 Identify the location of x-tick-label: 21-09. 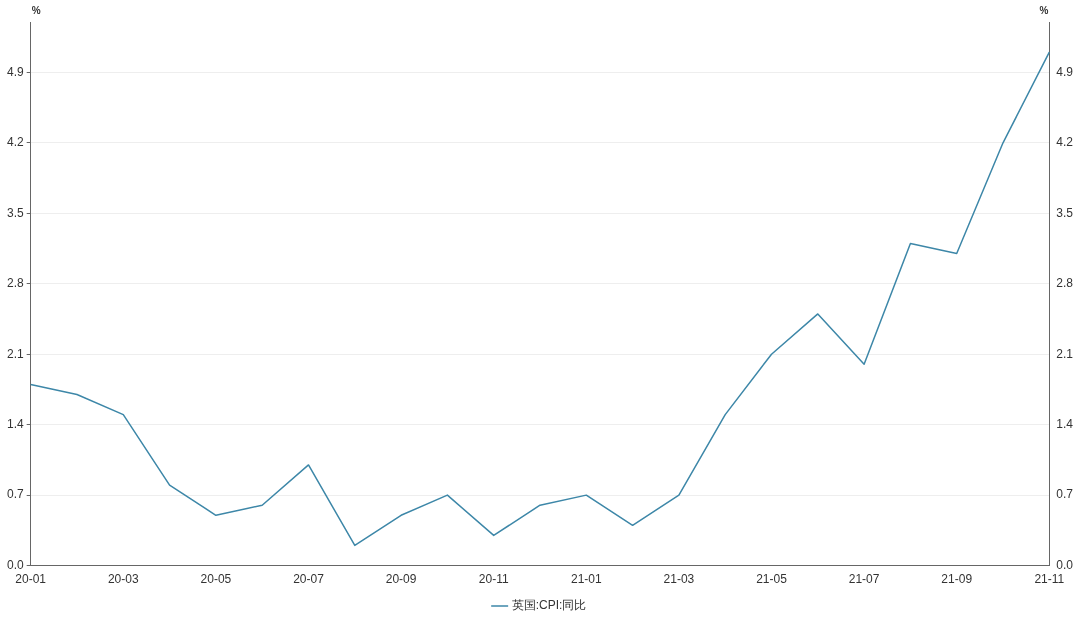
(957, 579).